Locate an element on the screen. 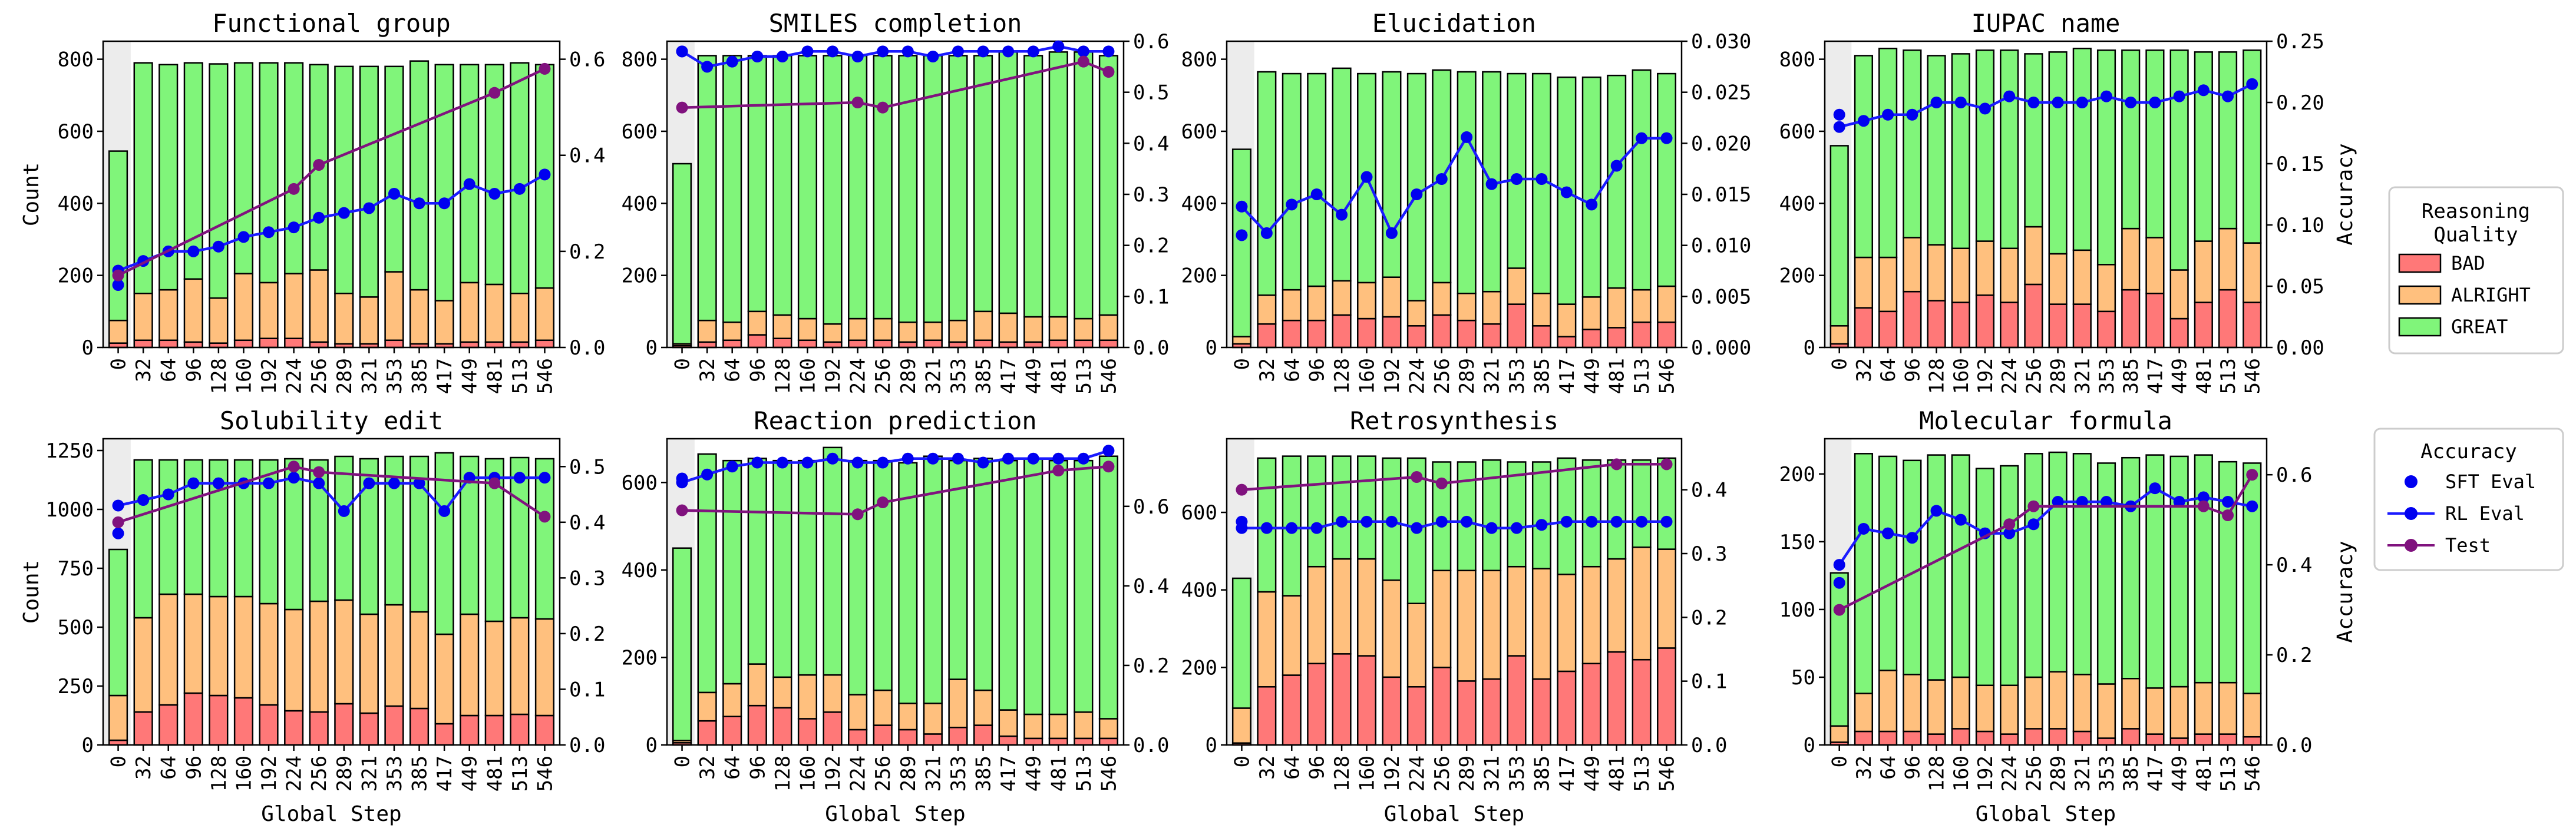 This screenshot has height=838, width=2576. rl-eval-line is located at coordinates (2045, 526).